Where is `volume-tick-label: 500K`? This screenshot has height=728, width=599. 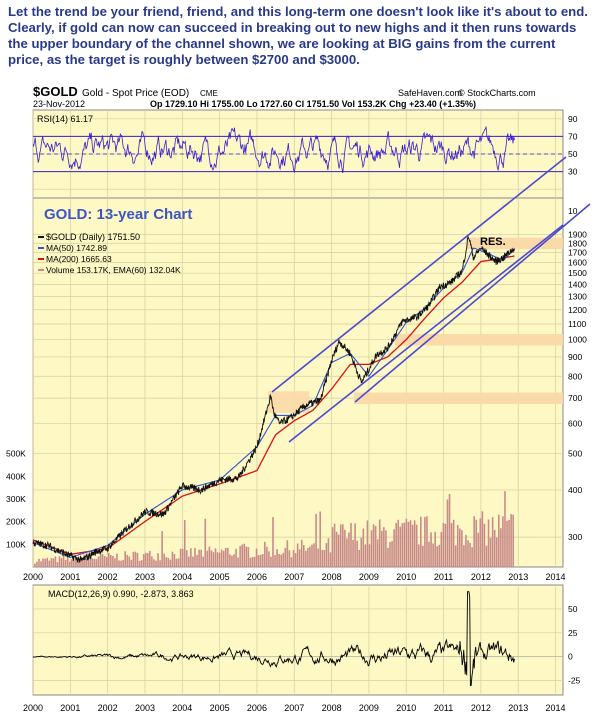
volume-tick-label: 500K is located at coordinates (16, 454).